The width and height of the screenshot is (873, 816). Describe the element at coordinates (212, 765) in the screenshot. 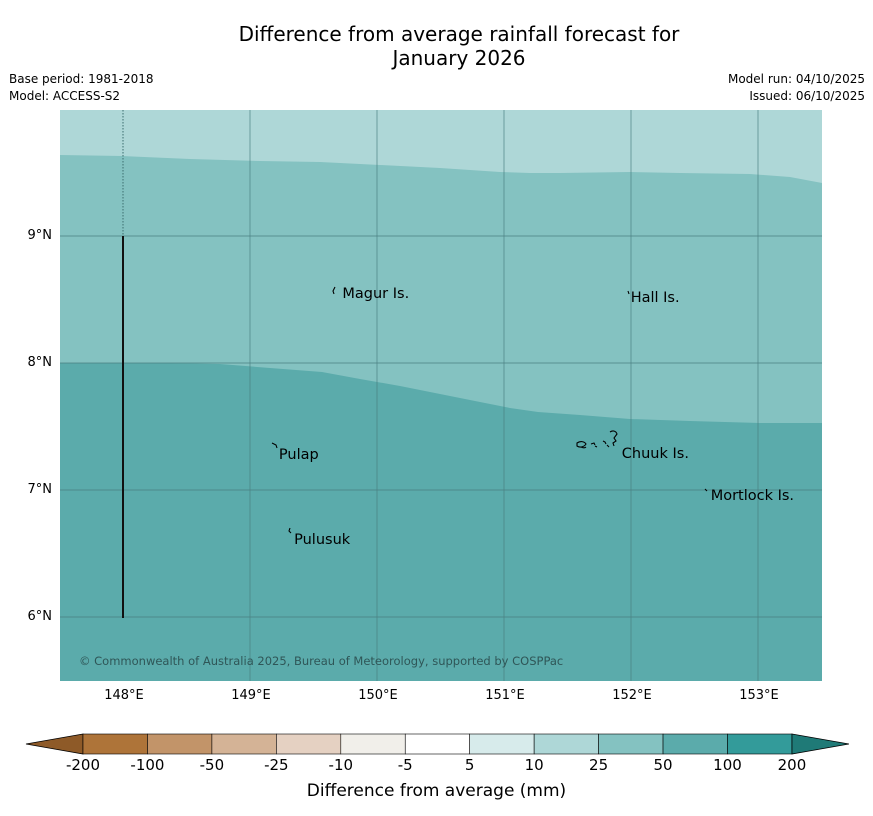

I see `colorbar-tick-label: -50` at that location.